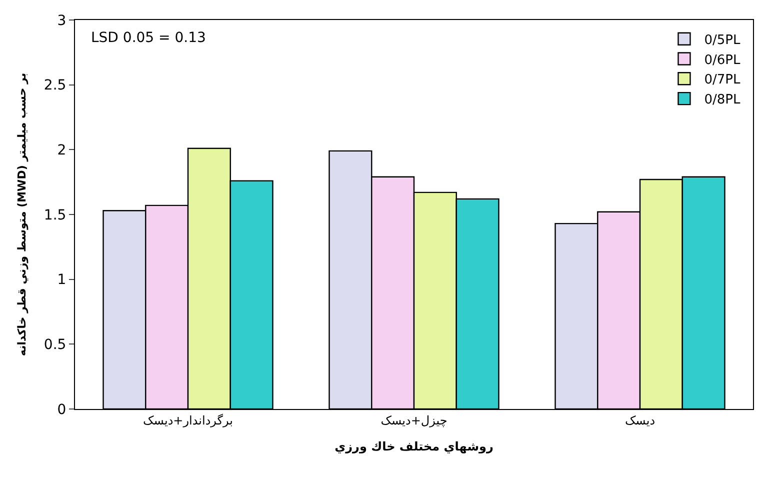  Describe the element at coordinates (55, 345) in the screenshot. I see `y-tick-label: 0.5` at that location.